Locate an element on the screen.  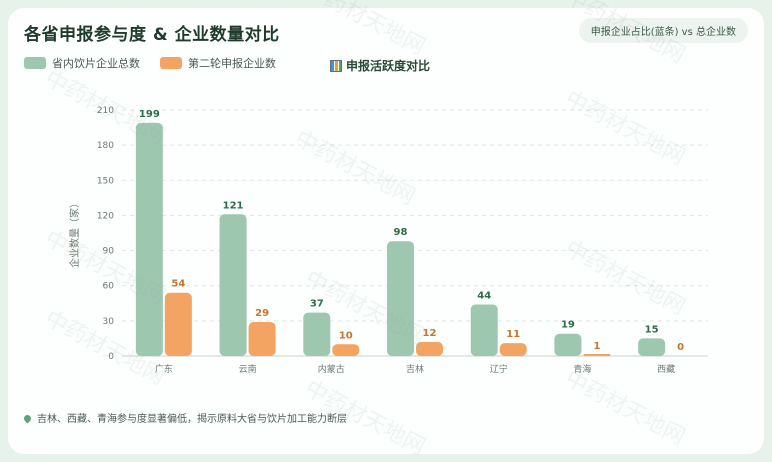
legend-item-applied: 第二轮申报企业数 is located at coordinates (218, 63).